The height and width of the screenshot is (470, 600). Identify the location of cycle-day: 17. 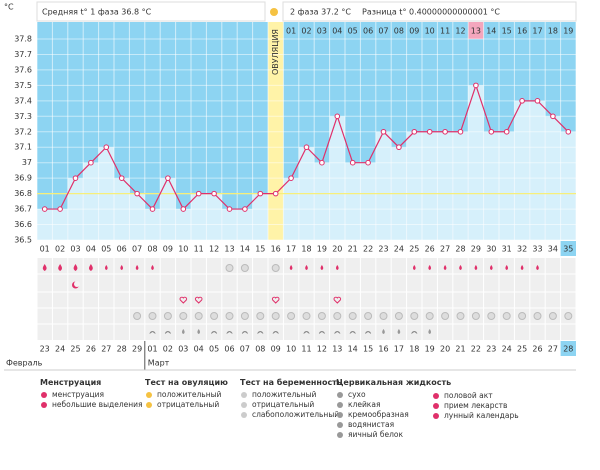
(291, 249).